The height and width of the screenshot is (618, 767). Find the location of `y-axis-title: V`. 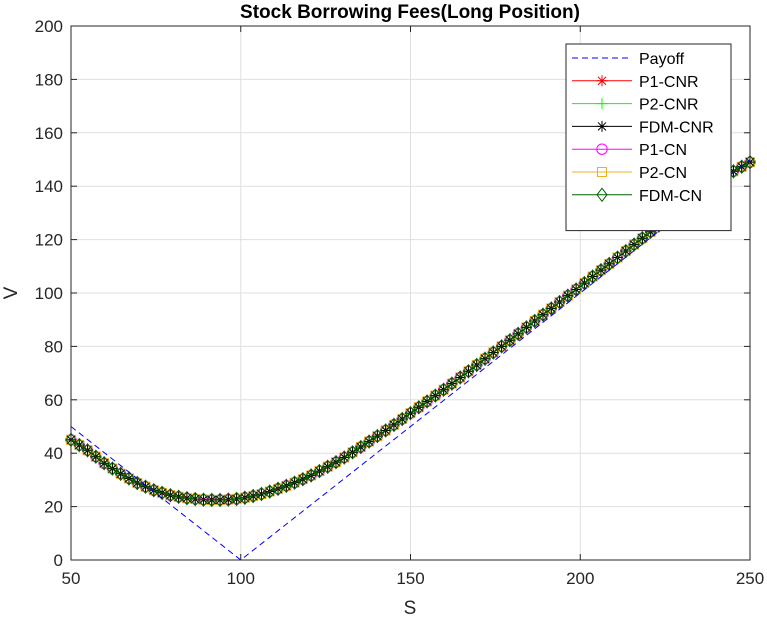

y-axis-title: V is located at coordinates (11, 292).